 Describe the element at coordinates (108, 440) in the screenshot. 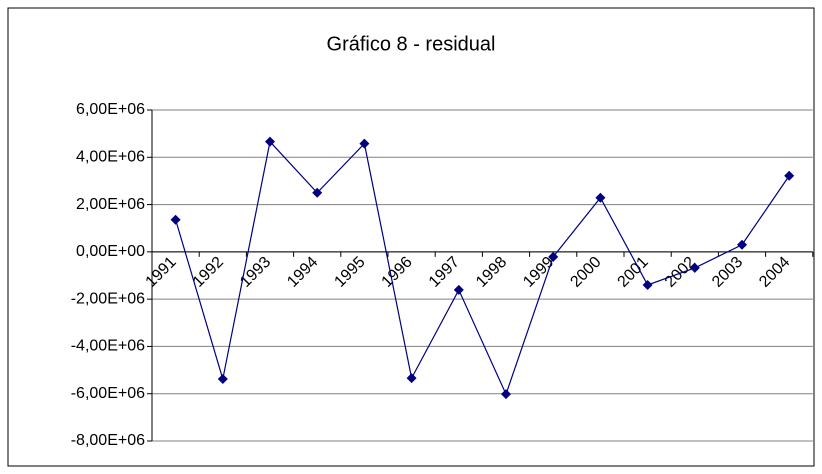

I see `y-tick-label: -8,00E+06` at that location.